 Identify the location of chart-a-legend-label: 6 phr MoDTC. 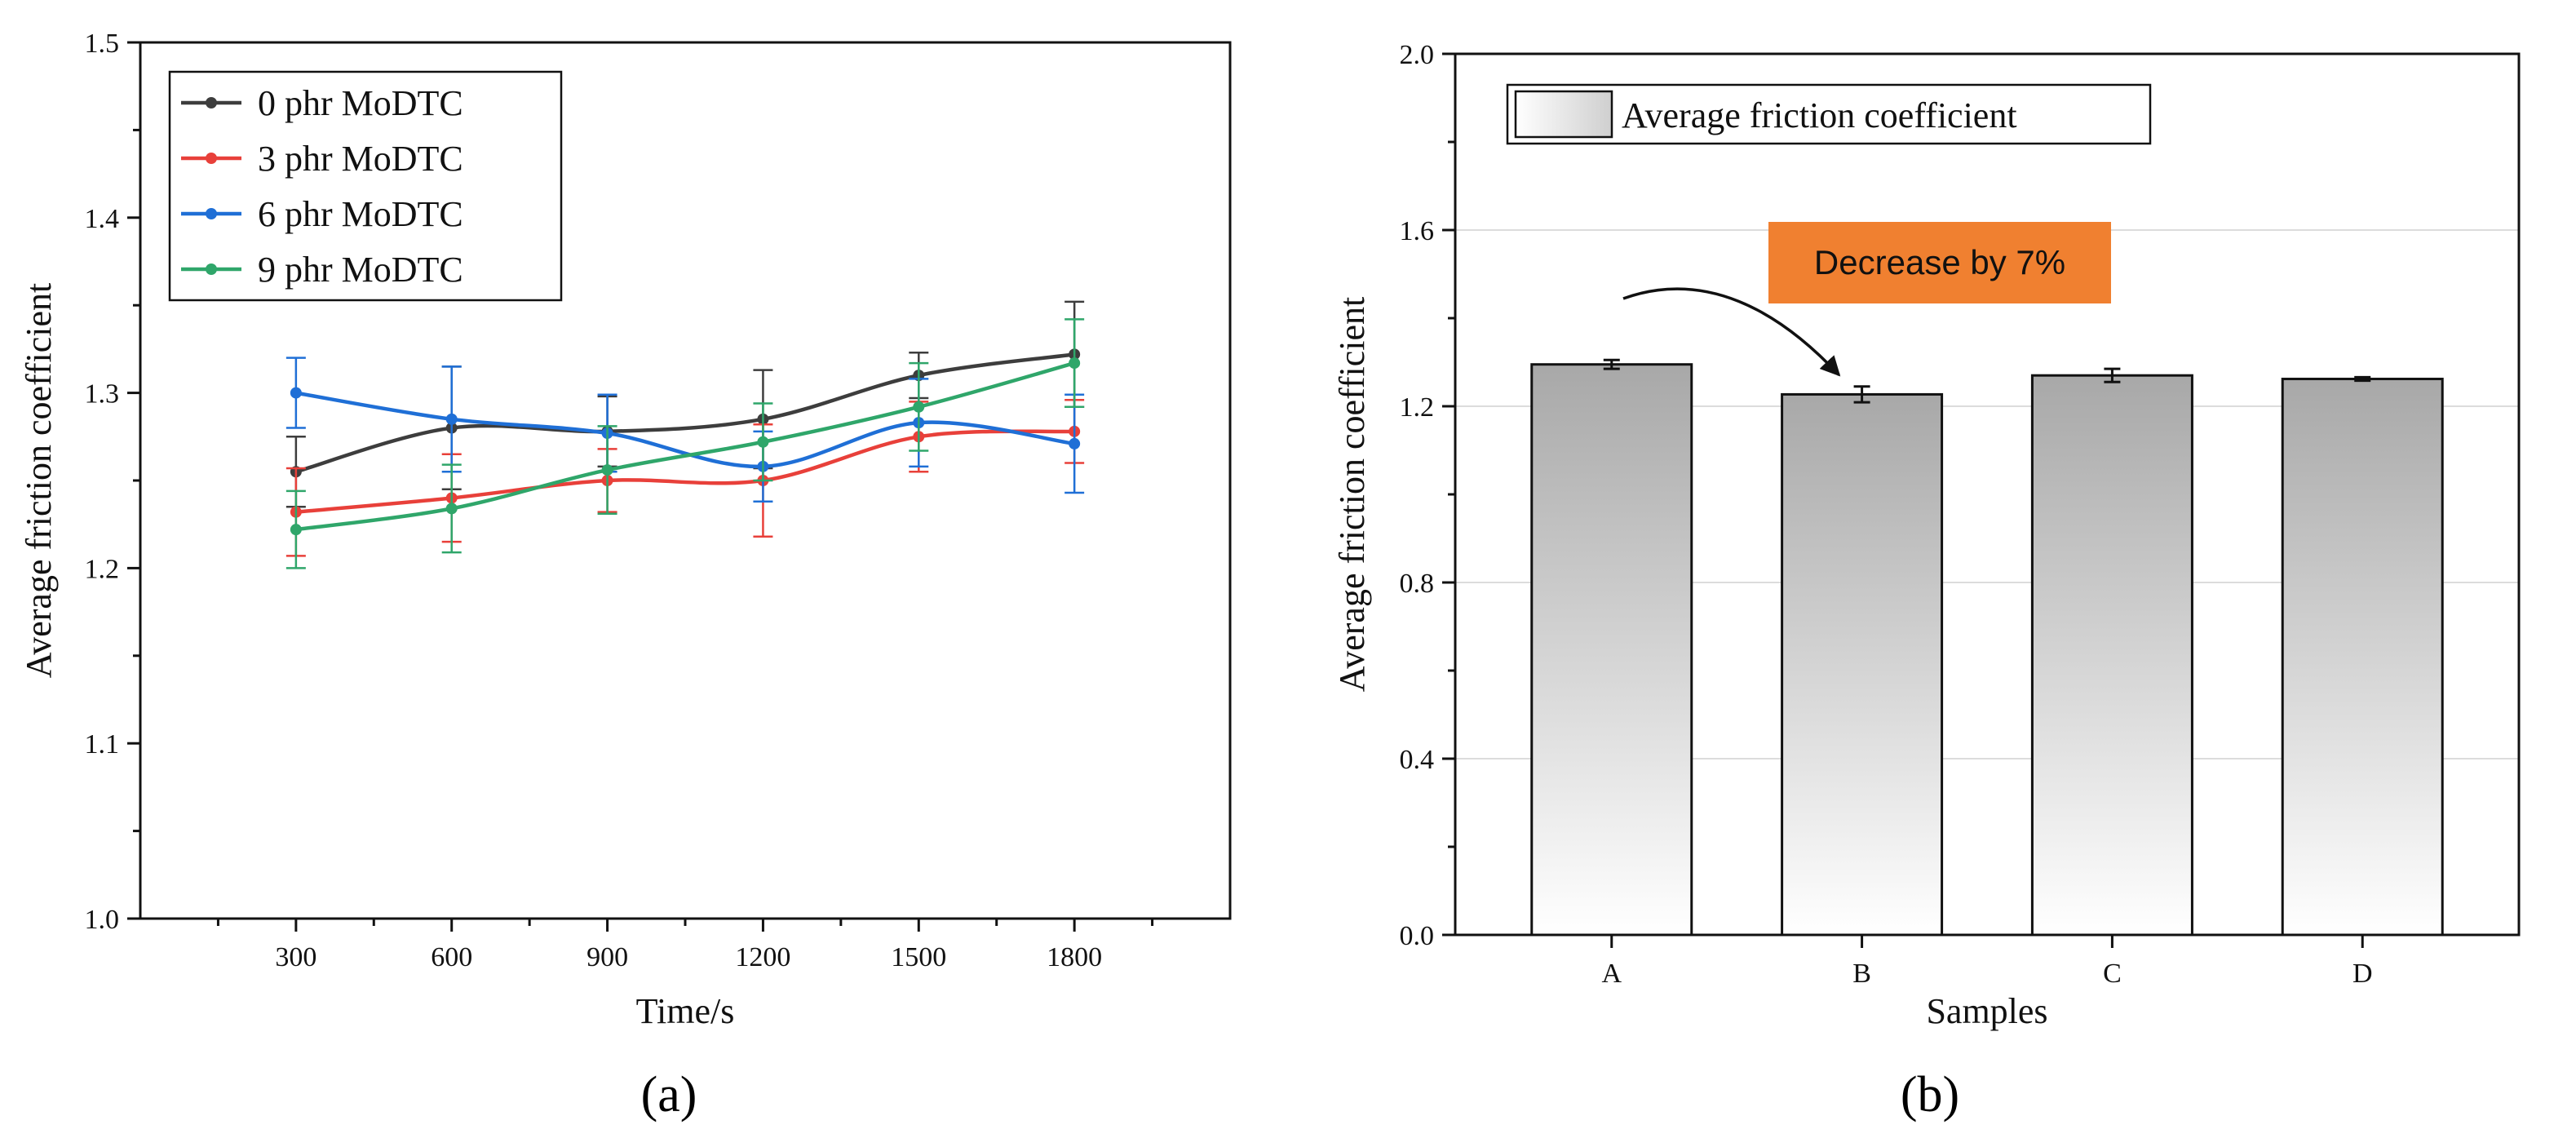
(360, 214).